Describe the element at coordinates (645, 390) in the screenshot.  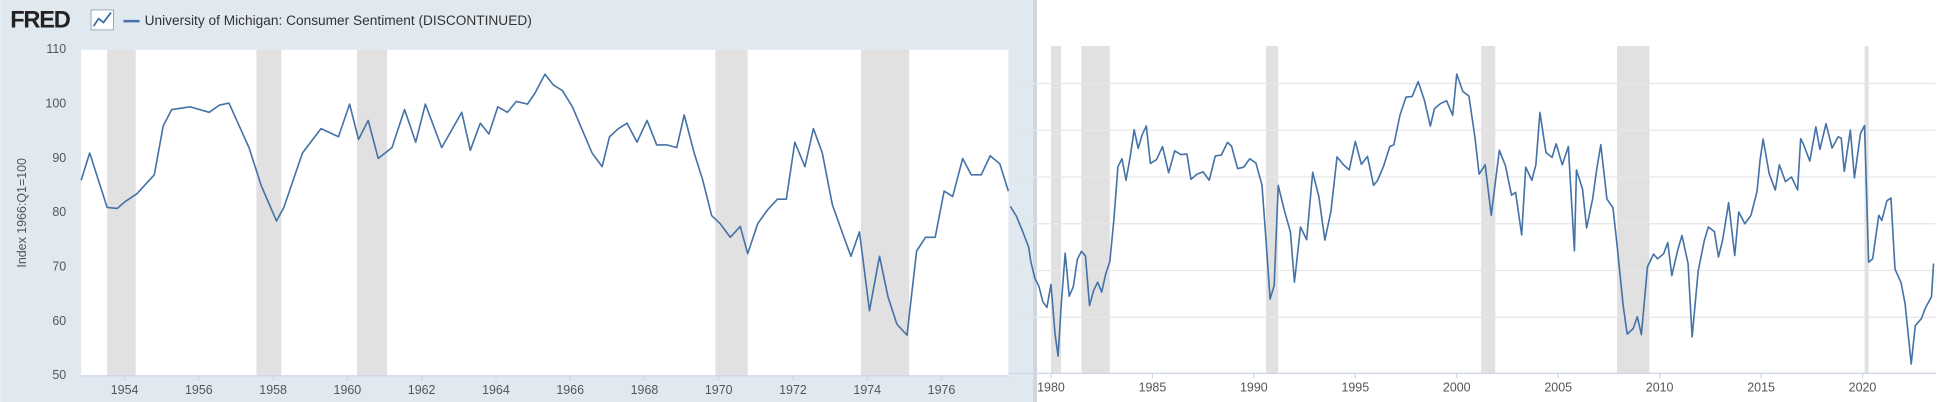
I see `x-tick-label: 1968` at that location.